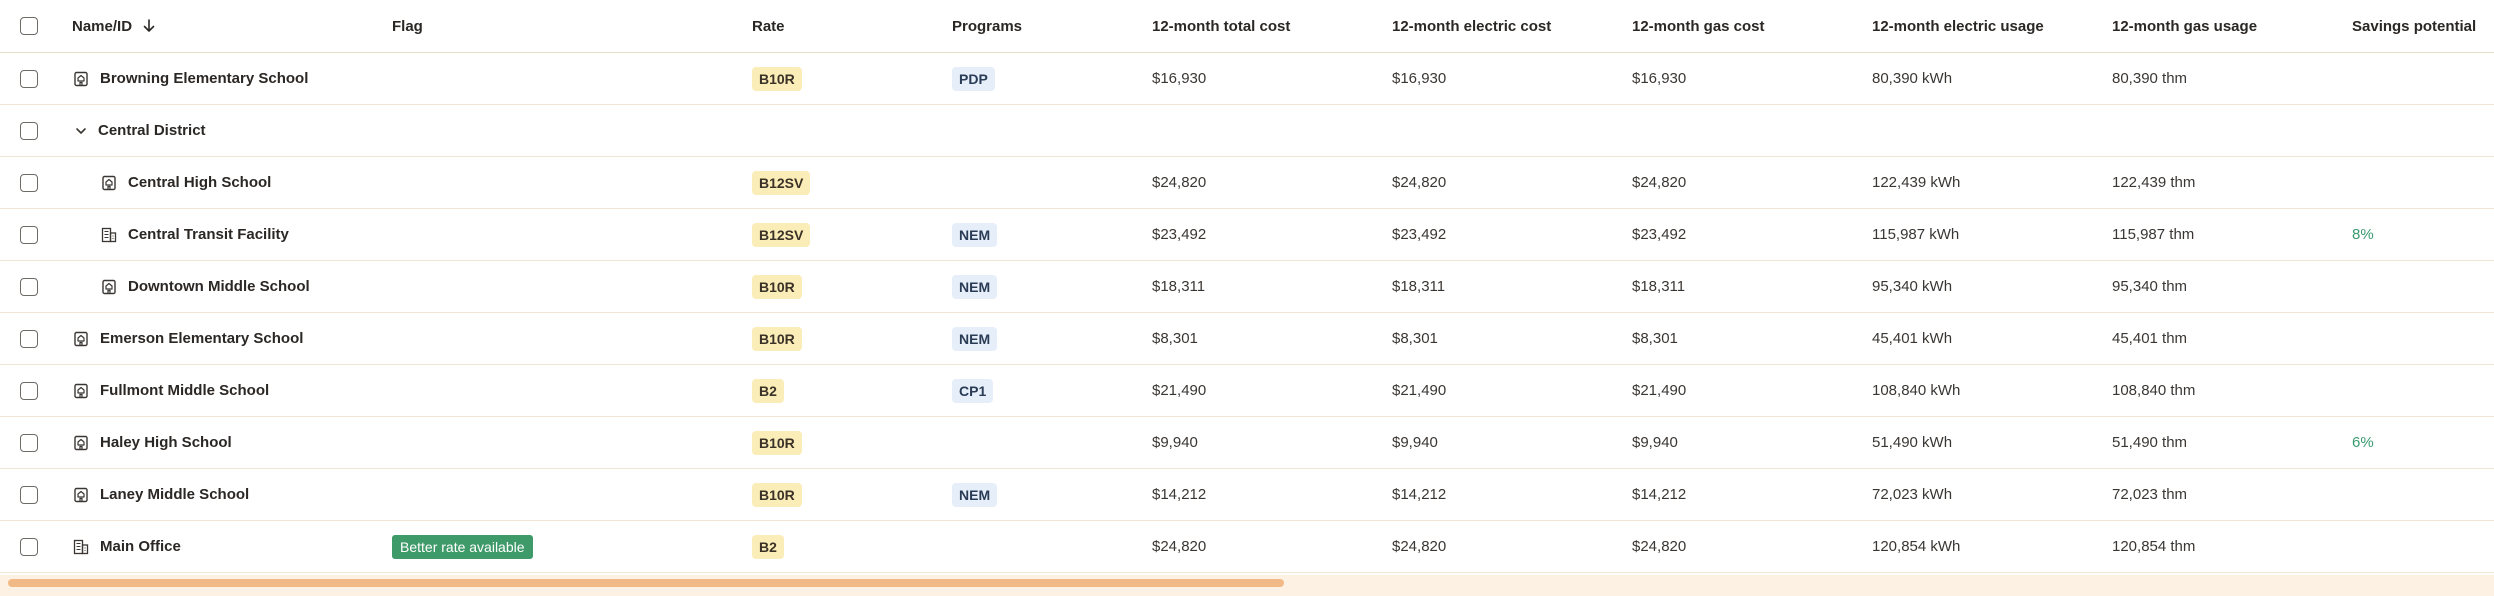 The width and height of the screenshot is (2494, 596). Describe the element at coordinates (781, 182) in the screenshot. I see `rate-chip: B12SV` at that location.